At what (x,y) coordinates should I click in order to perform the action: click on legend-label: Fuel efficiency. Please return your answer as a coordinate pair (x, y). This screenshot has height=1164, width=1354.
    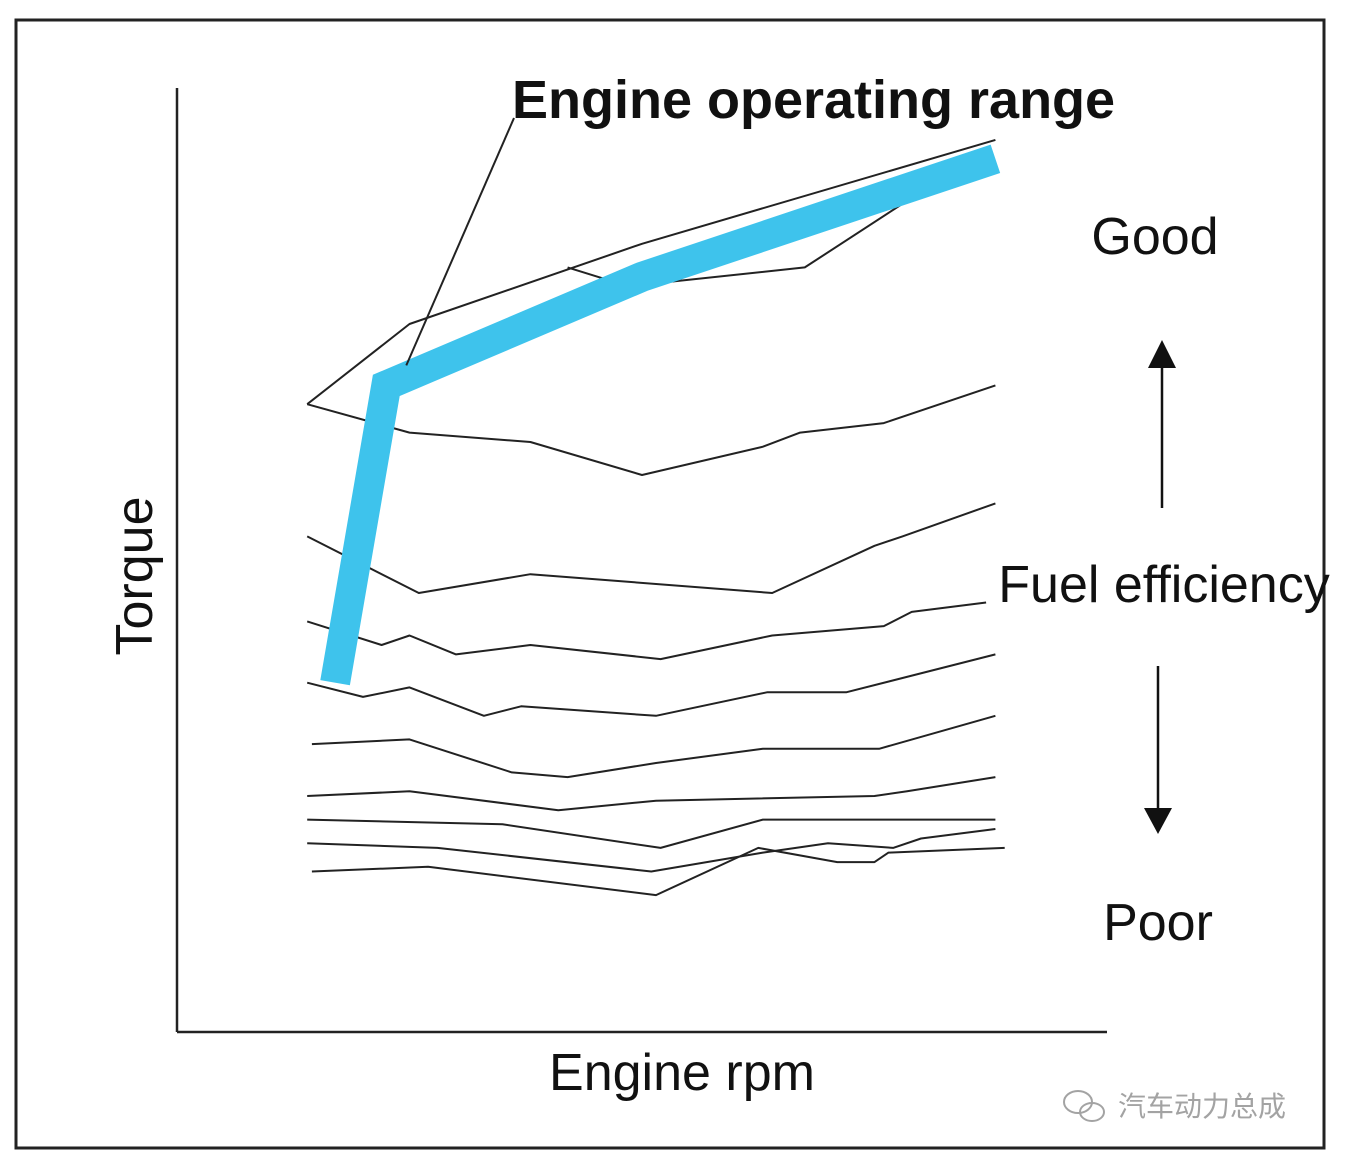
    Looking at the image, I should click on (1163, 585).